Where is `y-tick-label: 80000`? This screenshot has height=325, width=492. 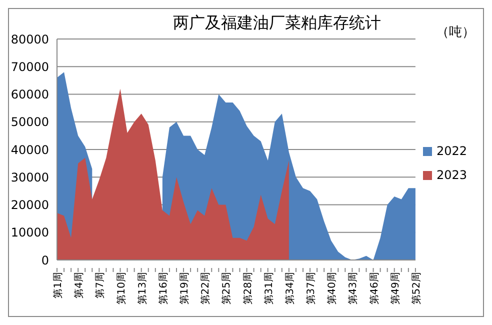
y-tick-label: 80000 is located at coordinates (29, 39).